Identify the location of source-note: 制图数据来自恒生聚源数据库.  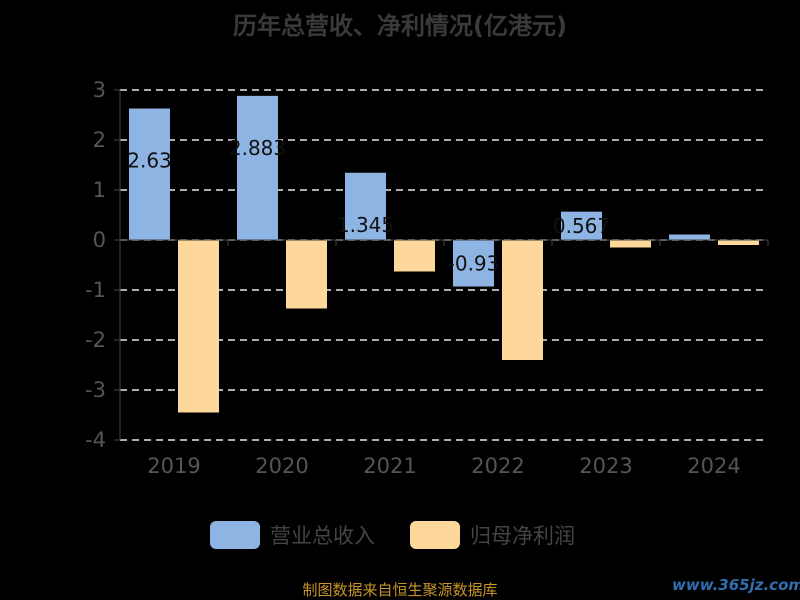
(399, 590).